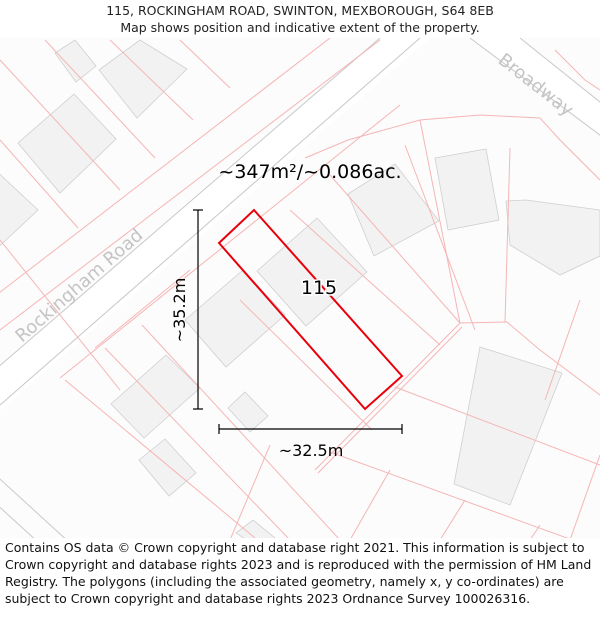 Image resolution: width=600 pixels, height=625 pixels. I want to click on area-label: ~347m²/~0.086ac., so click(309, 172).